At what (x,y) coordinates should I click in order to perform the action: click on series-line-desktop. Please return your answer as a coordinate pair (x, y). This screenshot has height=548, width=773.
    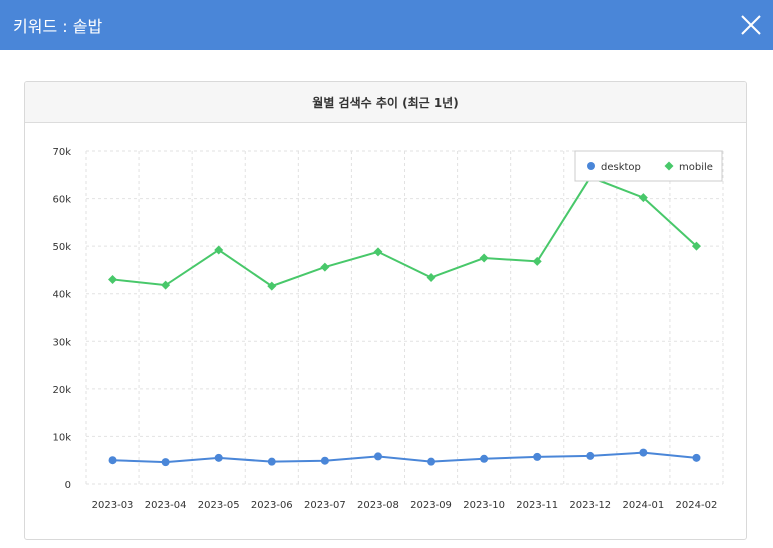
    Looking at the image, I should click on (404, 457).